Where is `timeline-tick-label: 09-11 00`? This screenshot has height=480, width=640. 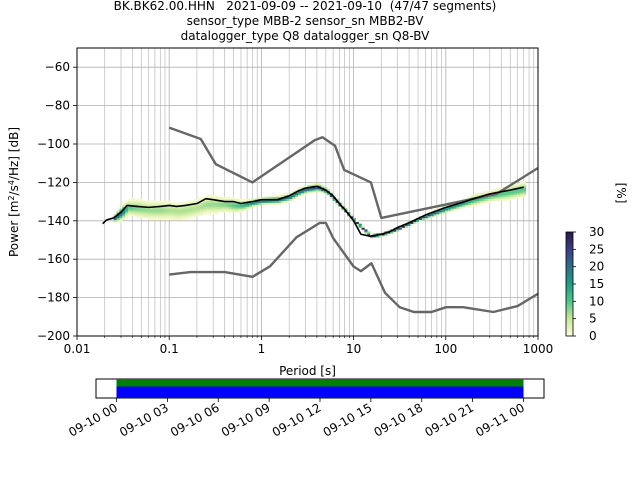
timeline-tick-label: 09-11 00 is located at coordinates (500, 419).